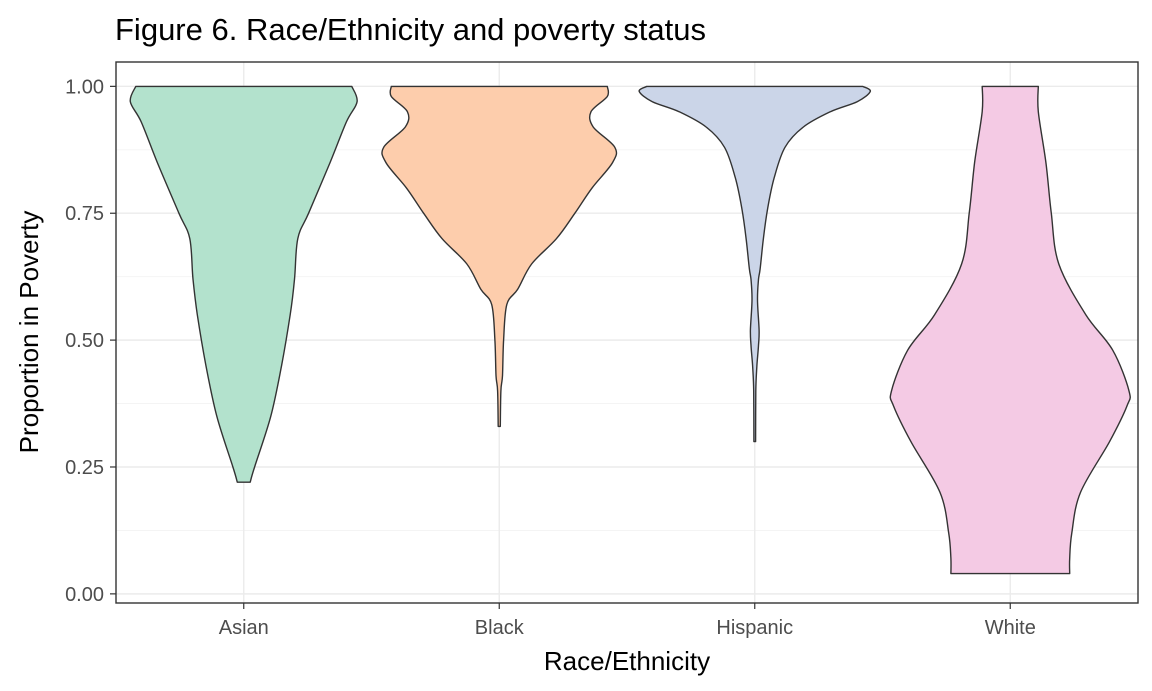 This screenshot has width=1152, height=691. I want to click on y-tick-label: 0.25, so click(84, 468).